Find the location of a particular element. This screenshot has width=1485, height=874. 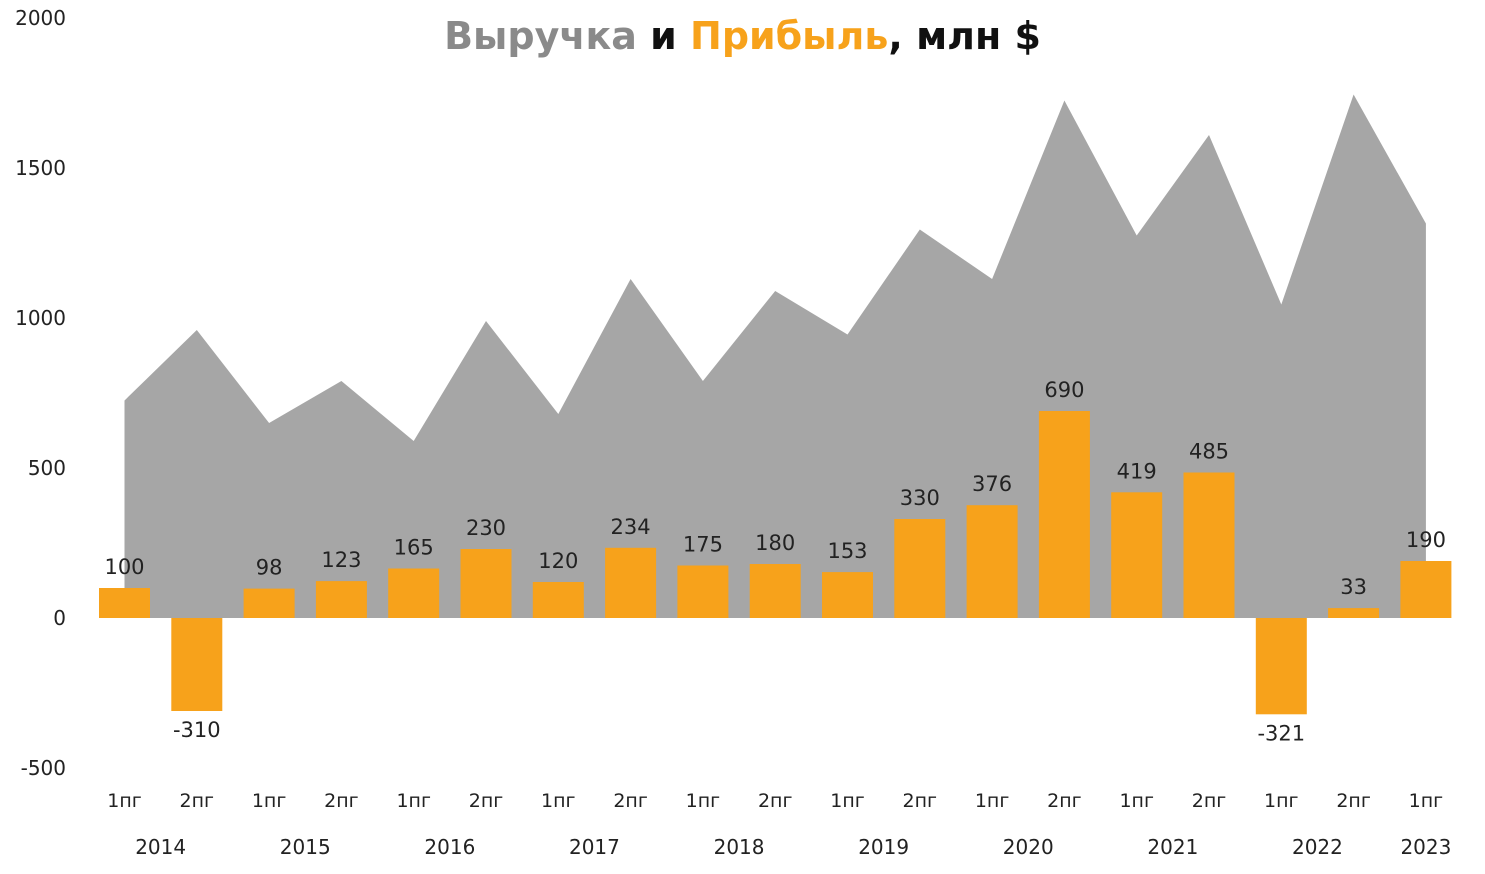

year-label: 2023 is located at coordinates (1425, 847).